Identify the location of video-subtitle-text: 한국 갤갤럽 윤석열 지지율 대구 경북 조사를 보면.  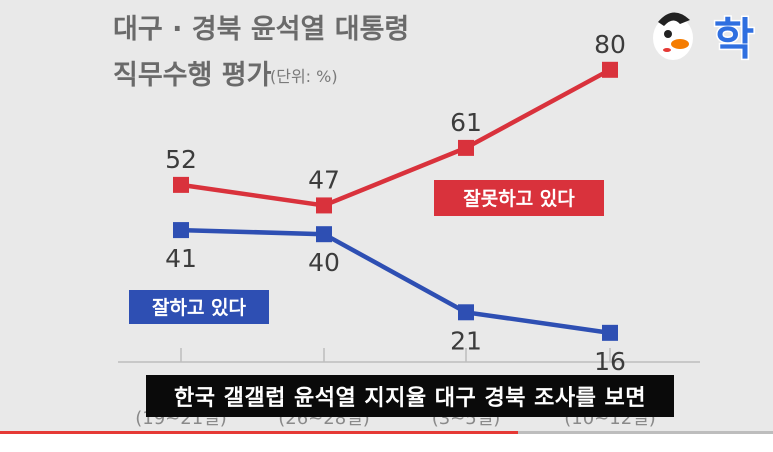
(410, 398).